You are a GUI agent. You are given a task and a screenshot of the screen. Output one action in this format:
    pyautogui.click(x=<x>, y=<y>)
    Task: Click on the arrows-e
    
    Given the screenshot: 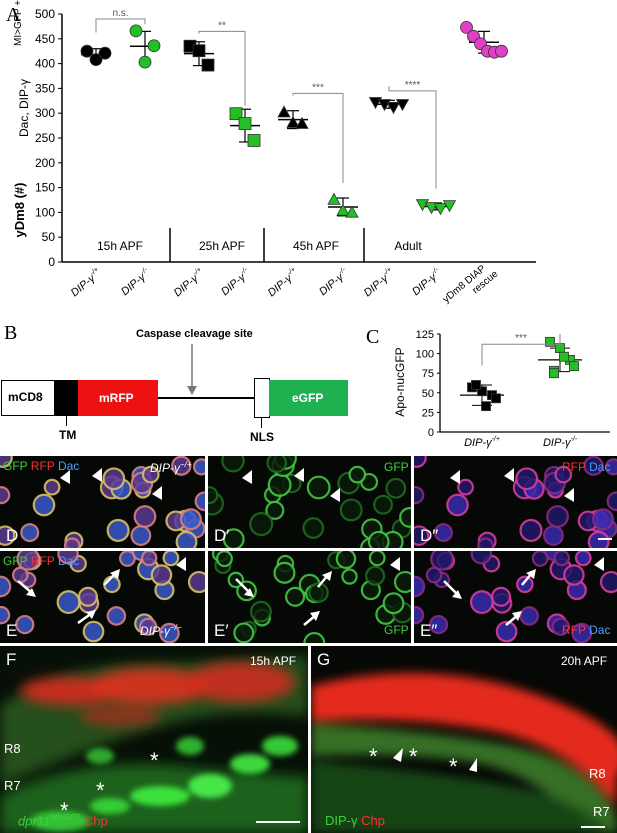 What is the action you would take?
    pyautogui.click(x=101, y=591)
    